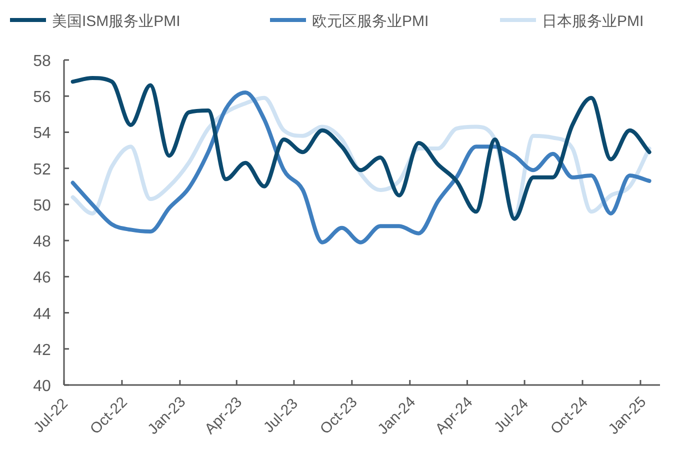  I want to click on legend-label: 美国ISM服务业PMI, so click(116, 21).